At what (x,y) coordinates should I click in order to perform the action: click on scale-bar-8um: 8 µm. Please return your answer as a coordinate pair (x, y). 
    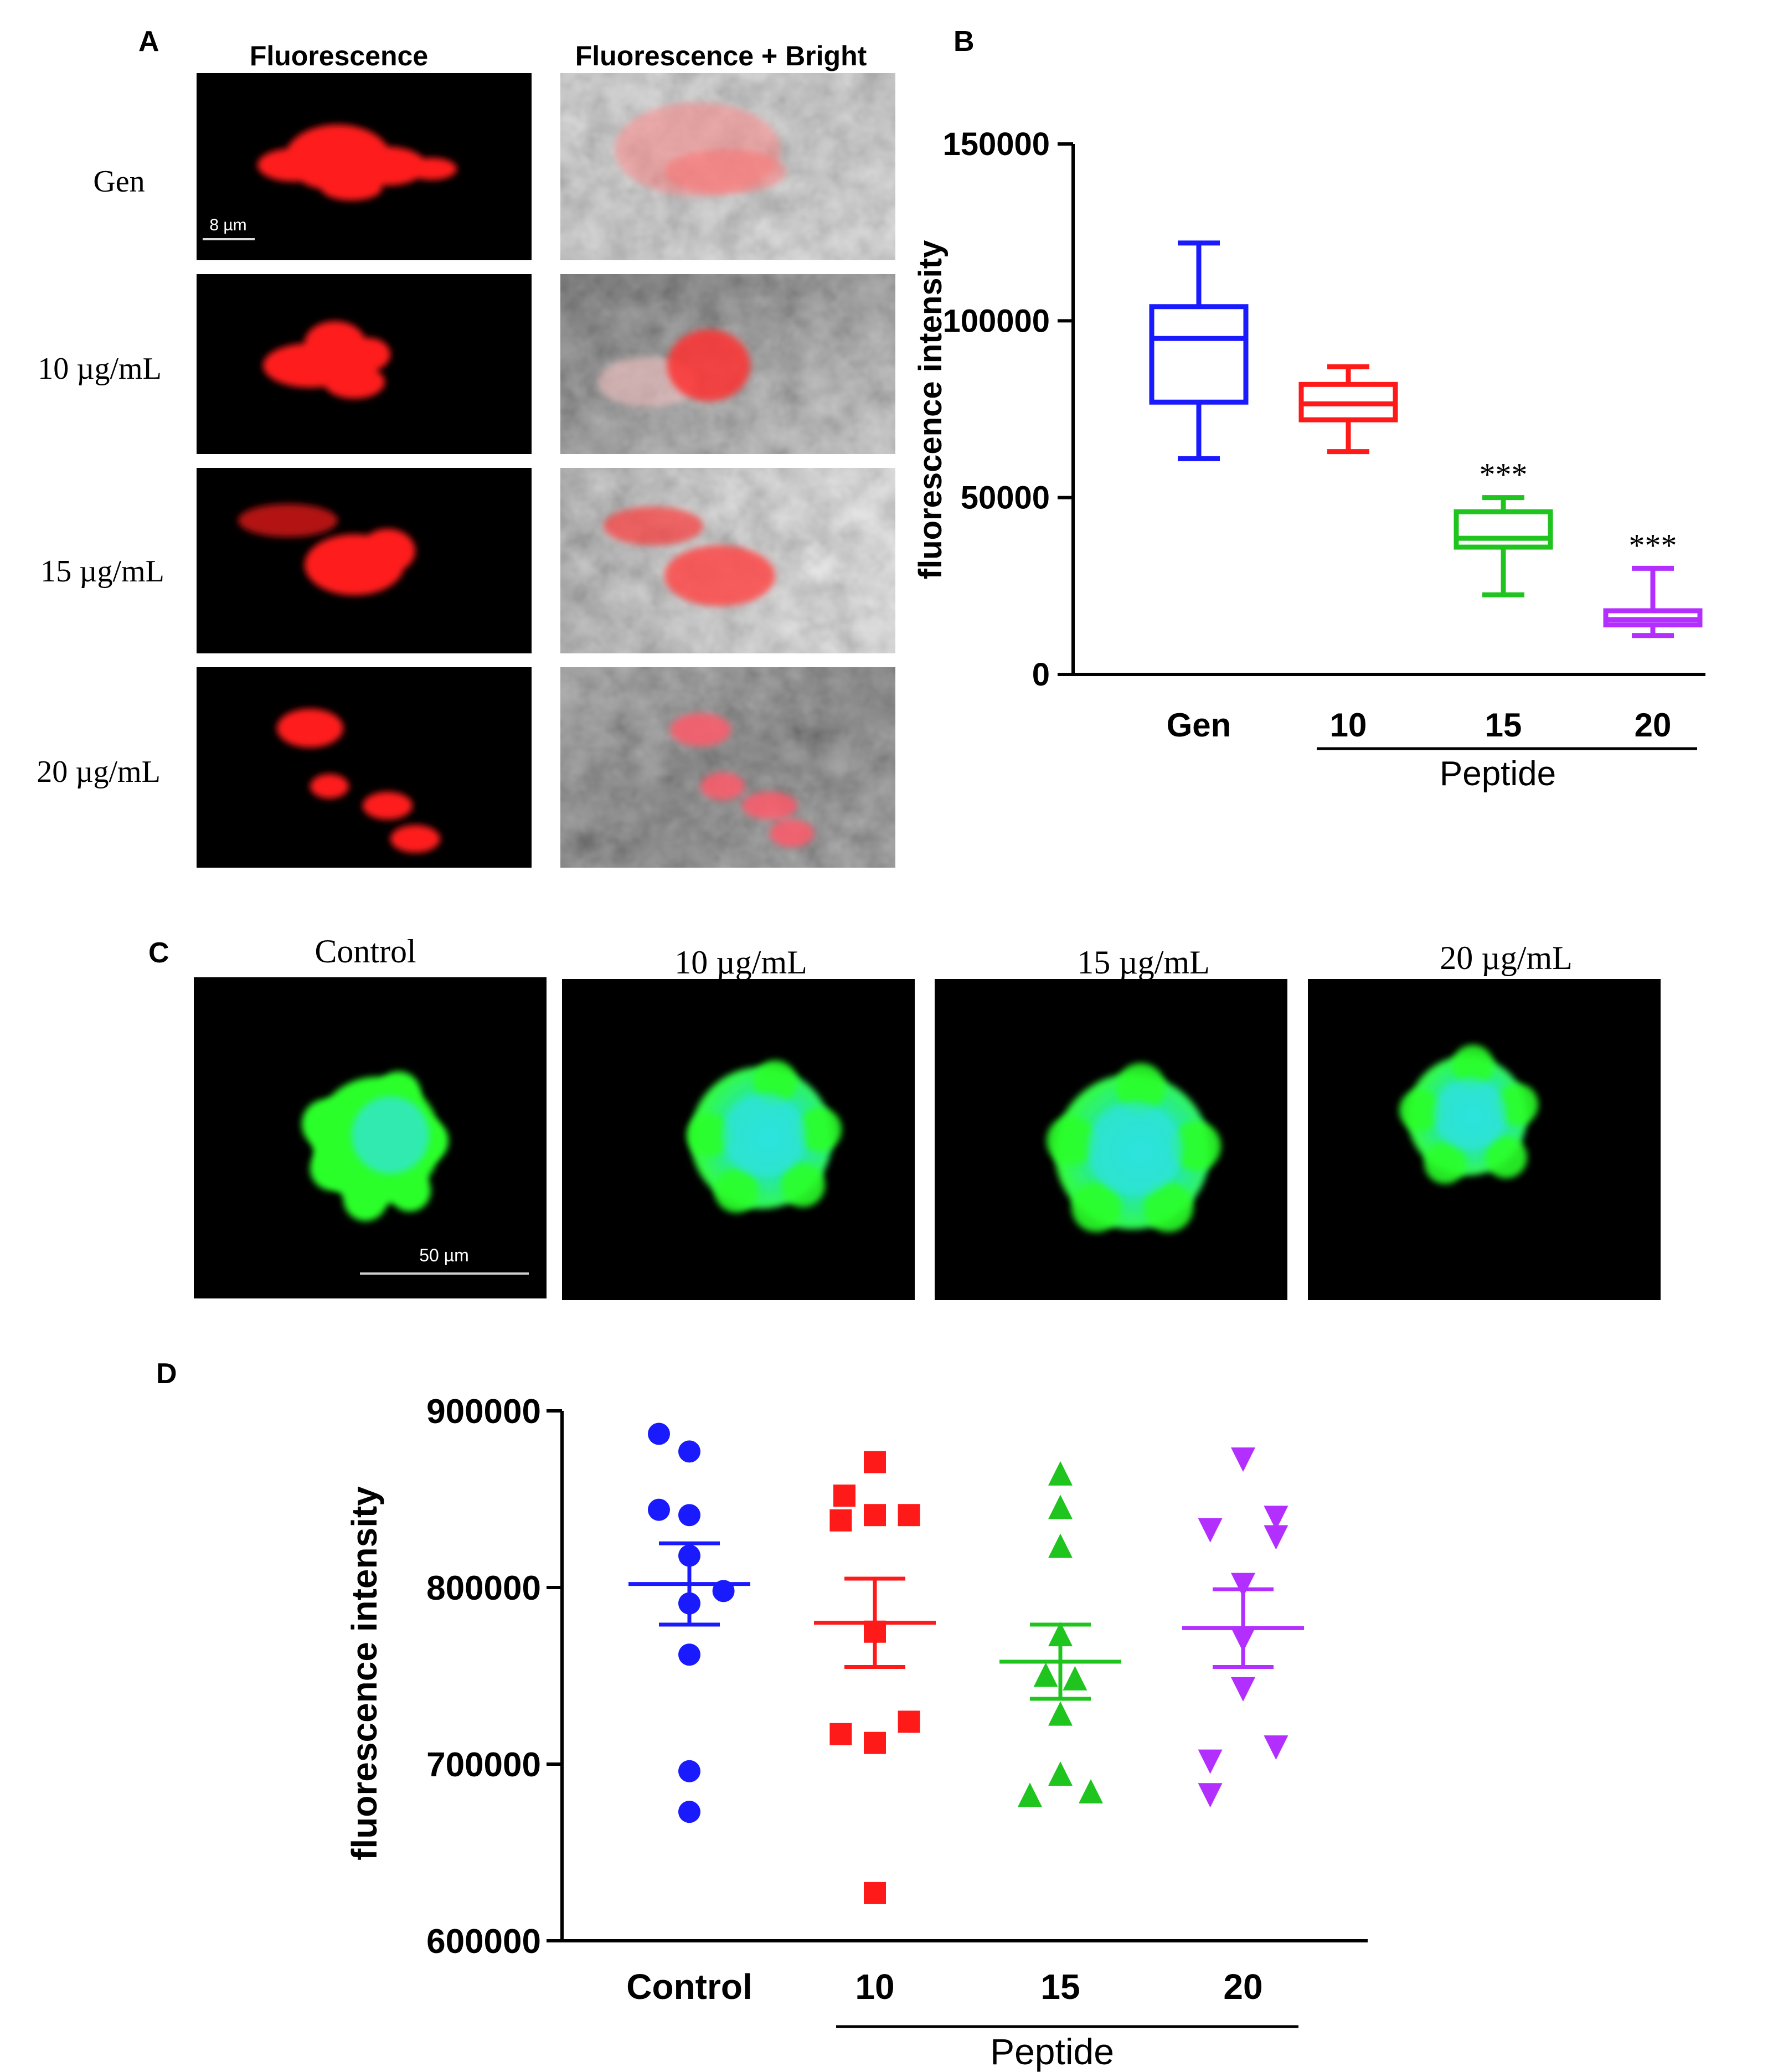
    Looking at the image, I should click on (227, 225).